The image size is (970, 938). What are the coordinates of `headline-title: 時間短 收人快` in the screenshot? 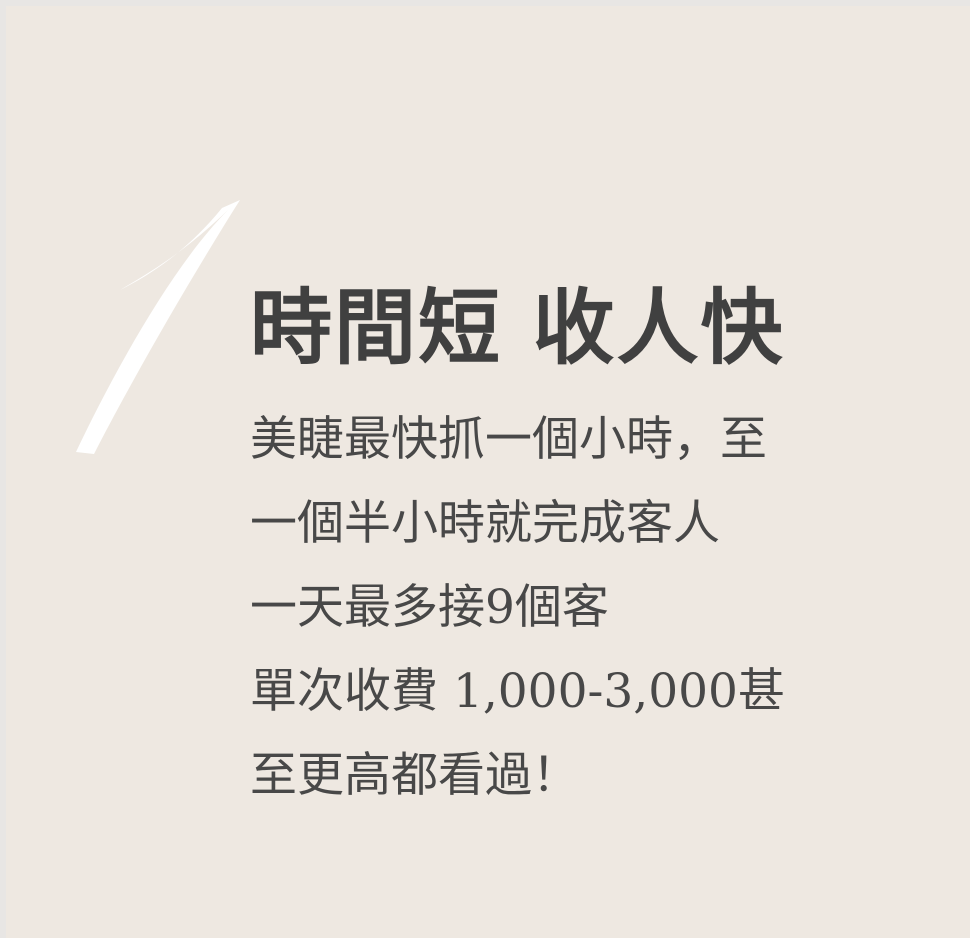 It's located at (517, 328).